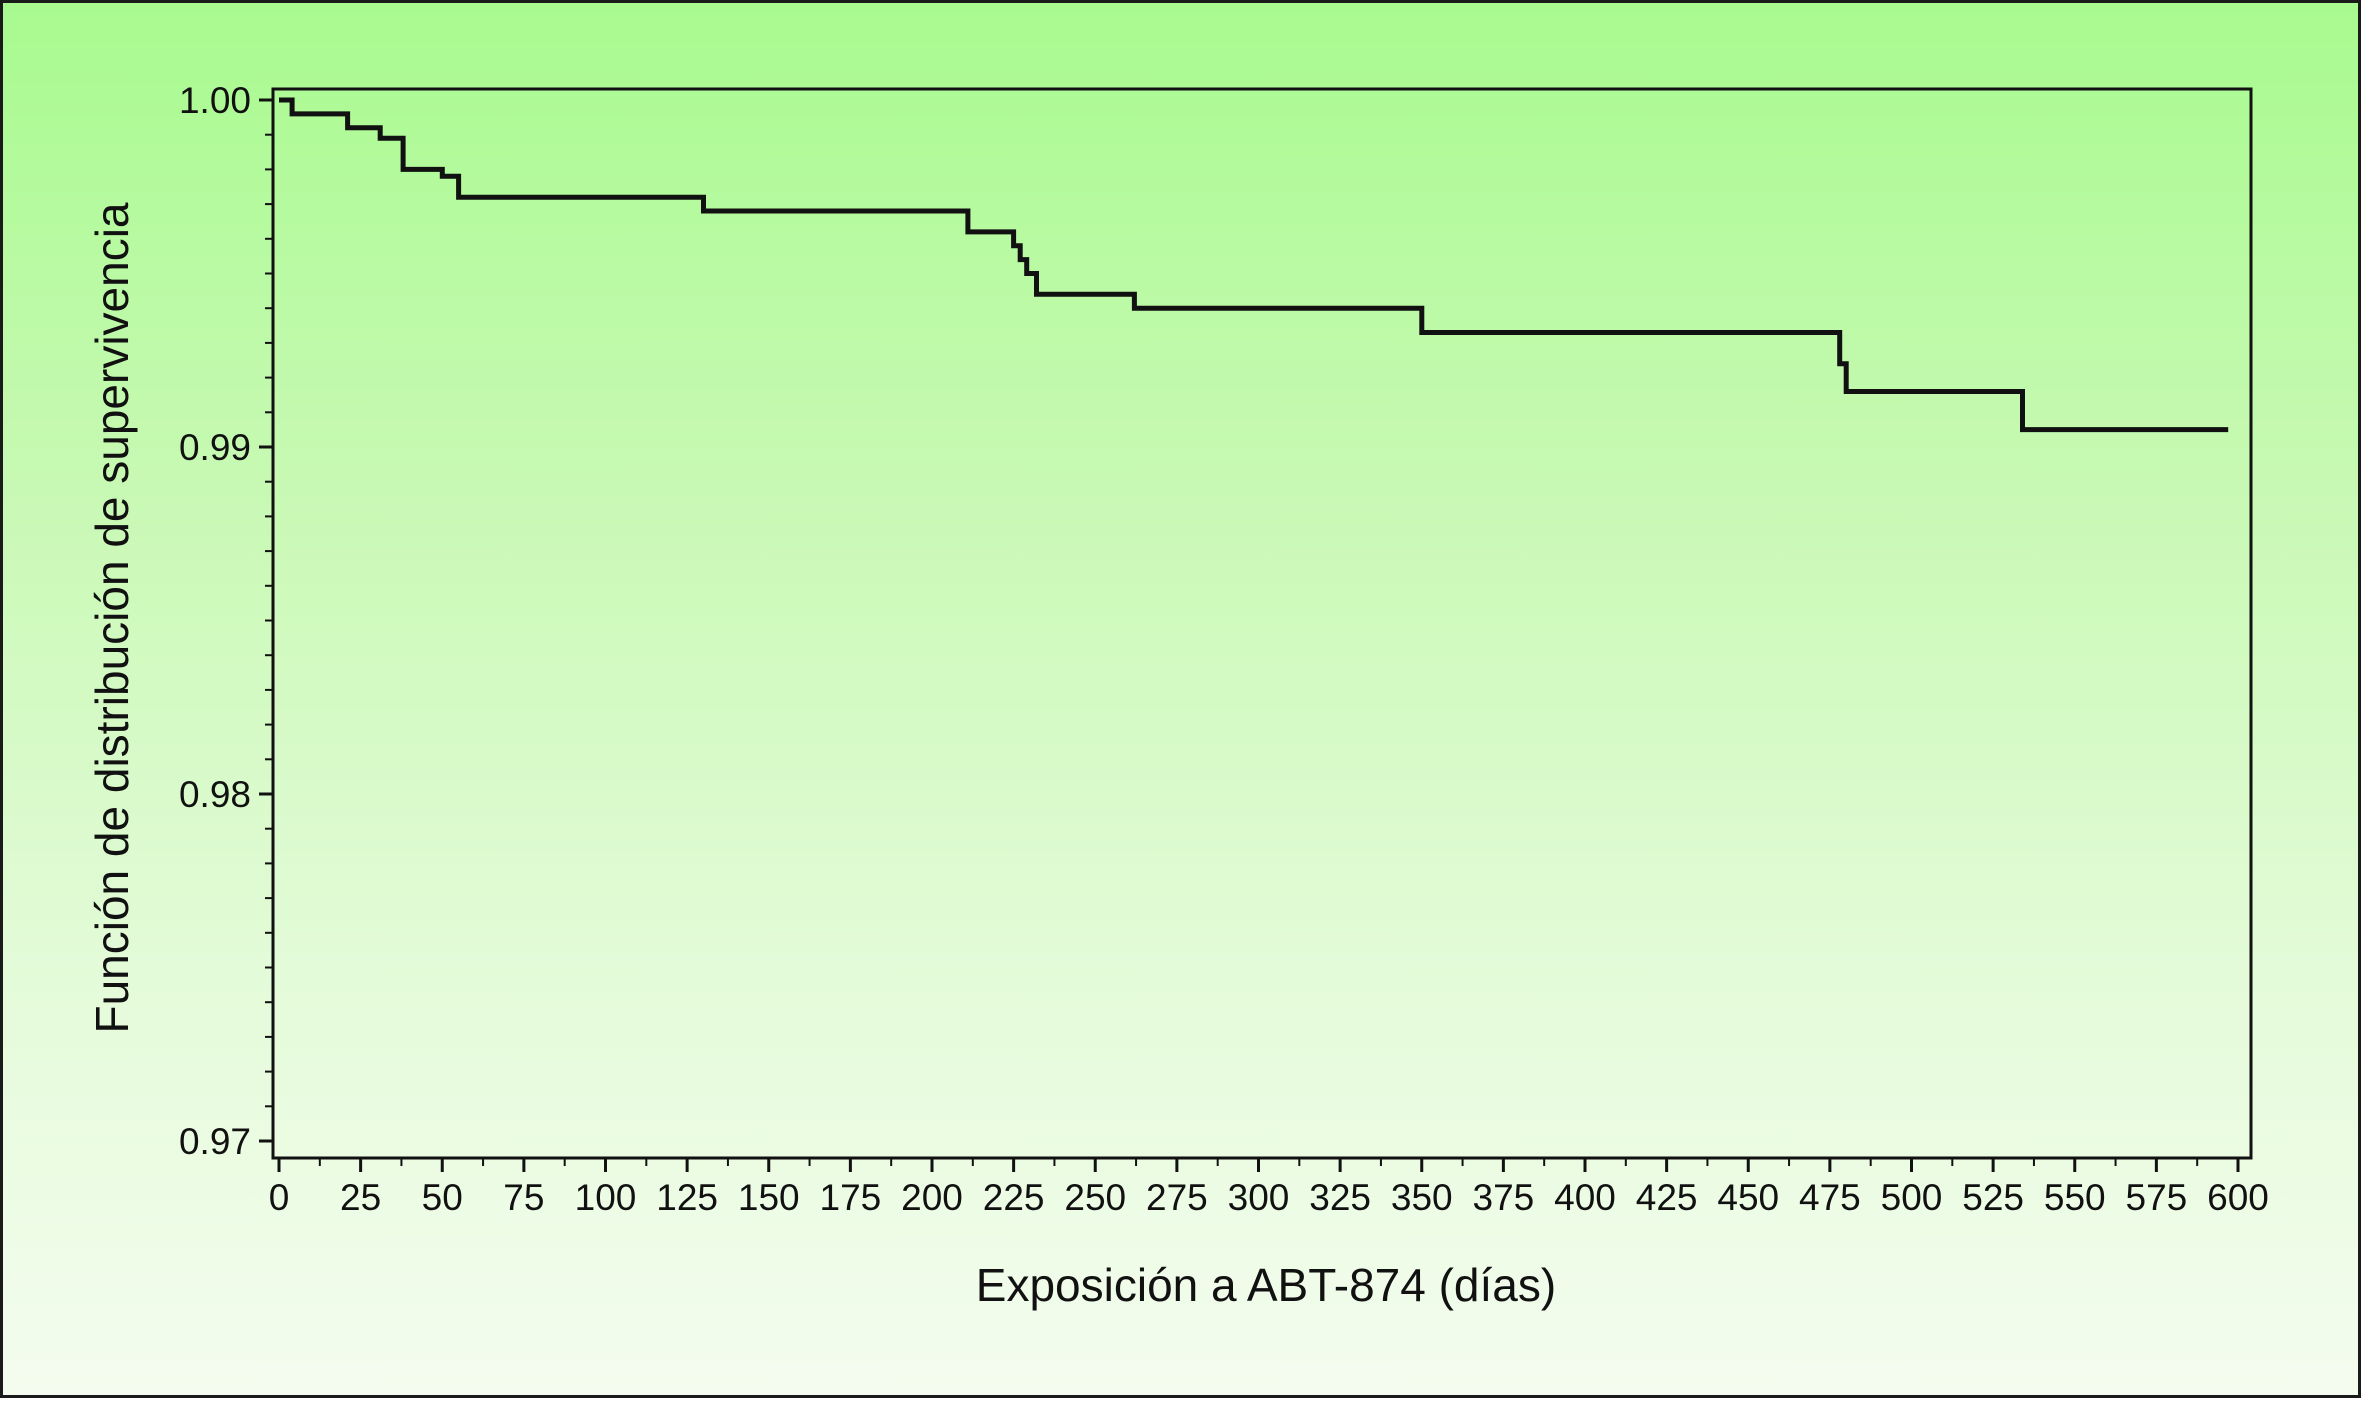  What do you see at coordinates (1259, 1197) in the screenshot?
I see `x-tick-label: 300` at bounding box center [1259, 1197].